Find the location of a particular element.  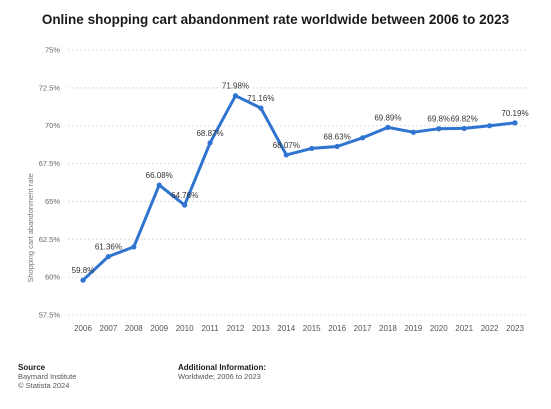

data-label: 59.8% is located at coordinates (83, 270).